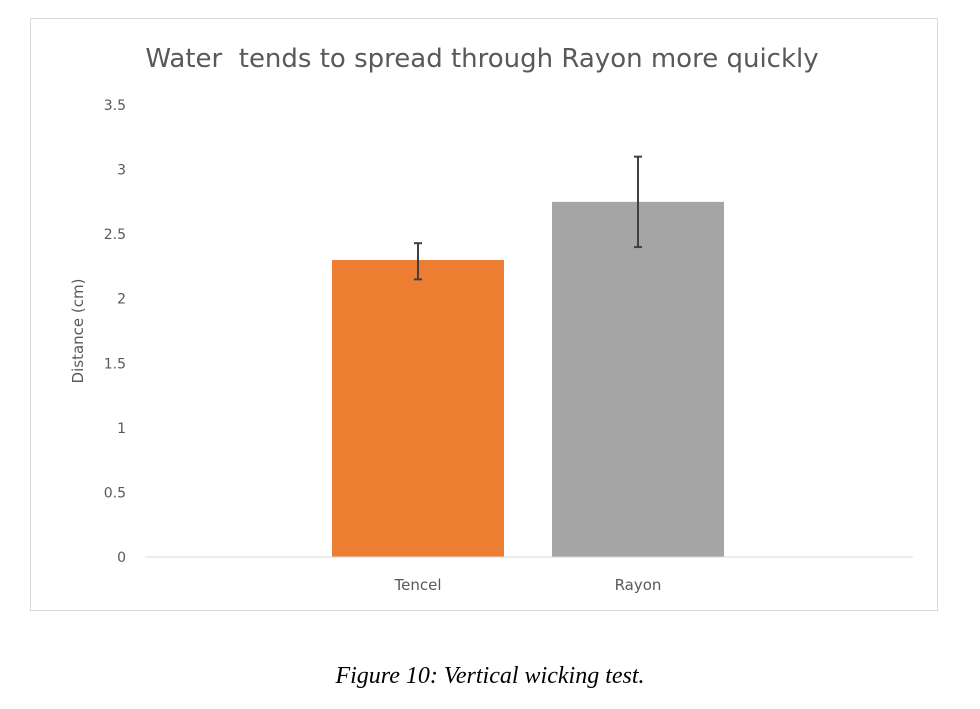  Describe the element at coordinates (115, 332) in the screenshot. I see `y-axis-ticks: 0 0.5 1 1.5 2 2.5 3 3.5` at that location.